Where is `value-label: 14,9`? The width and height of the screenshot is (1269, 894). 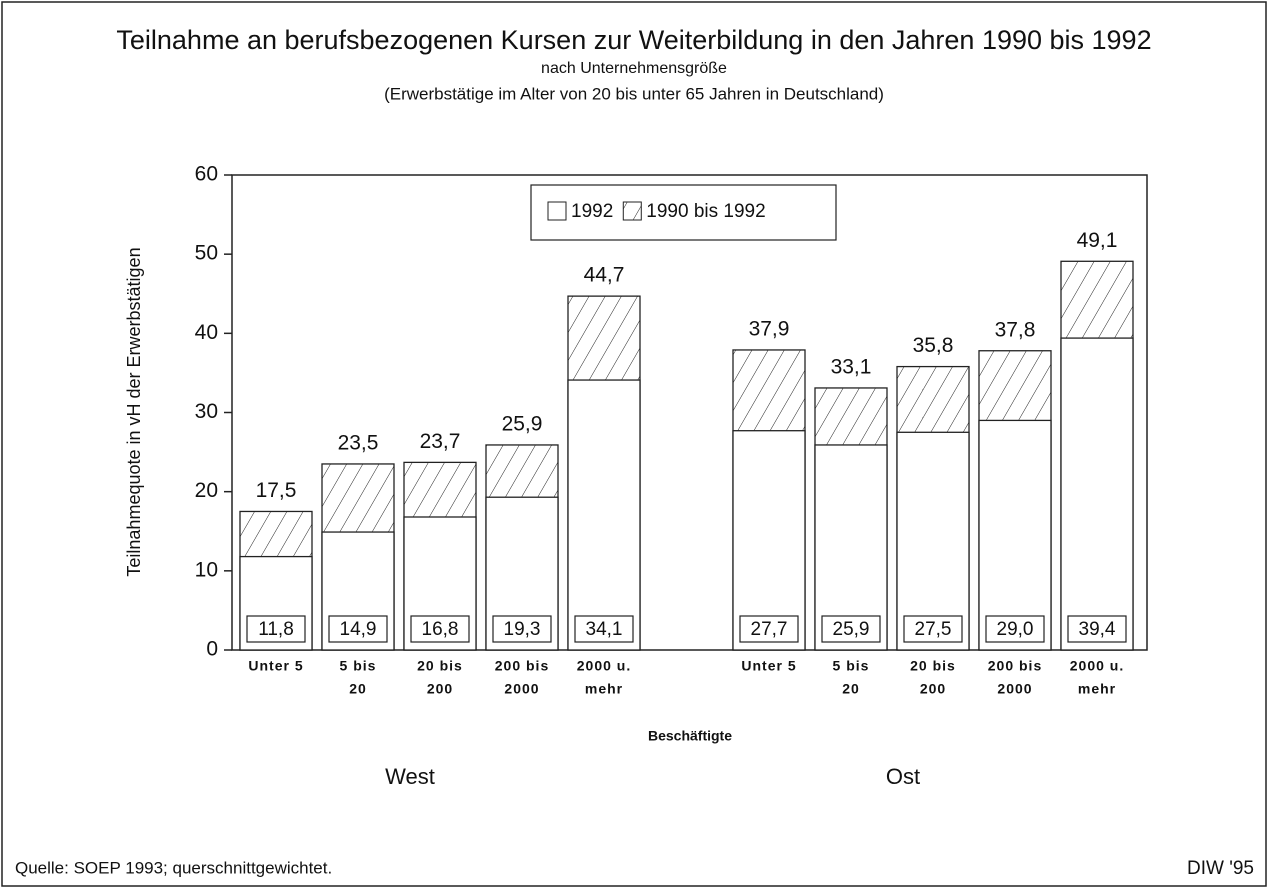
value-label: 14,9 is located at coordinates (358, 629).